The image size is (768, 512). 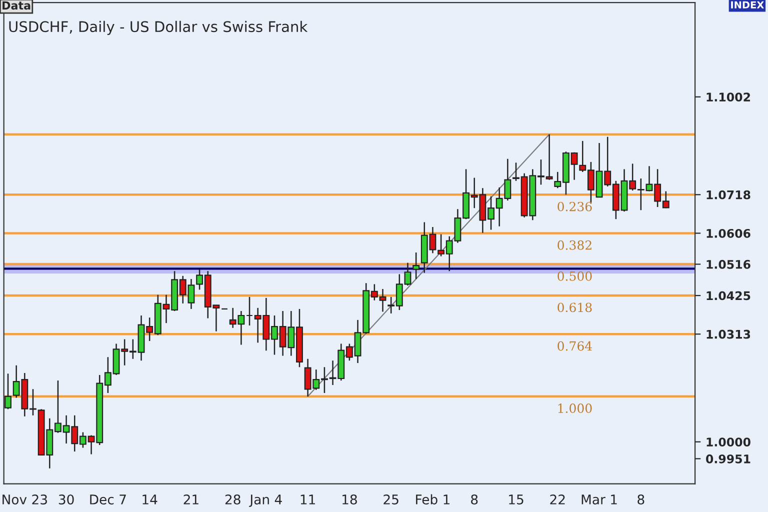 What do you see at coordinates (575, 207) in the screenshot?
I see `annotation: 0.236` at bounding box center [575, 207].